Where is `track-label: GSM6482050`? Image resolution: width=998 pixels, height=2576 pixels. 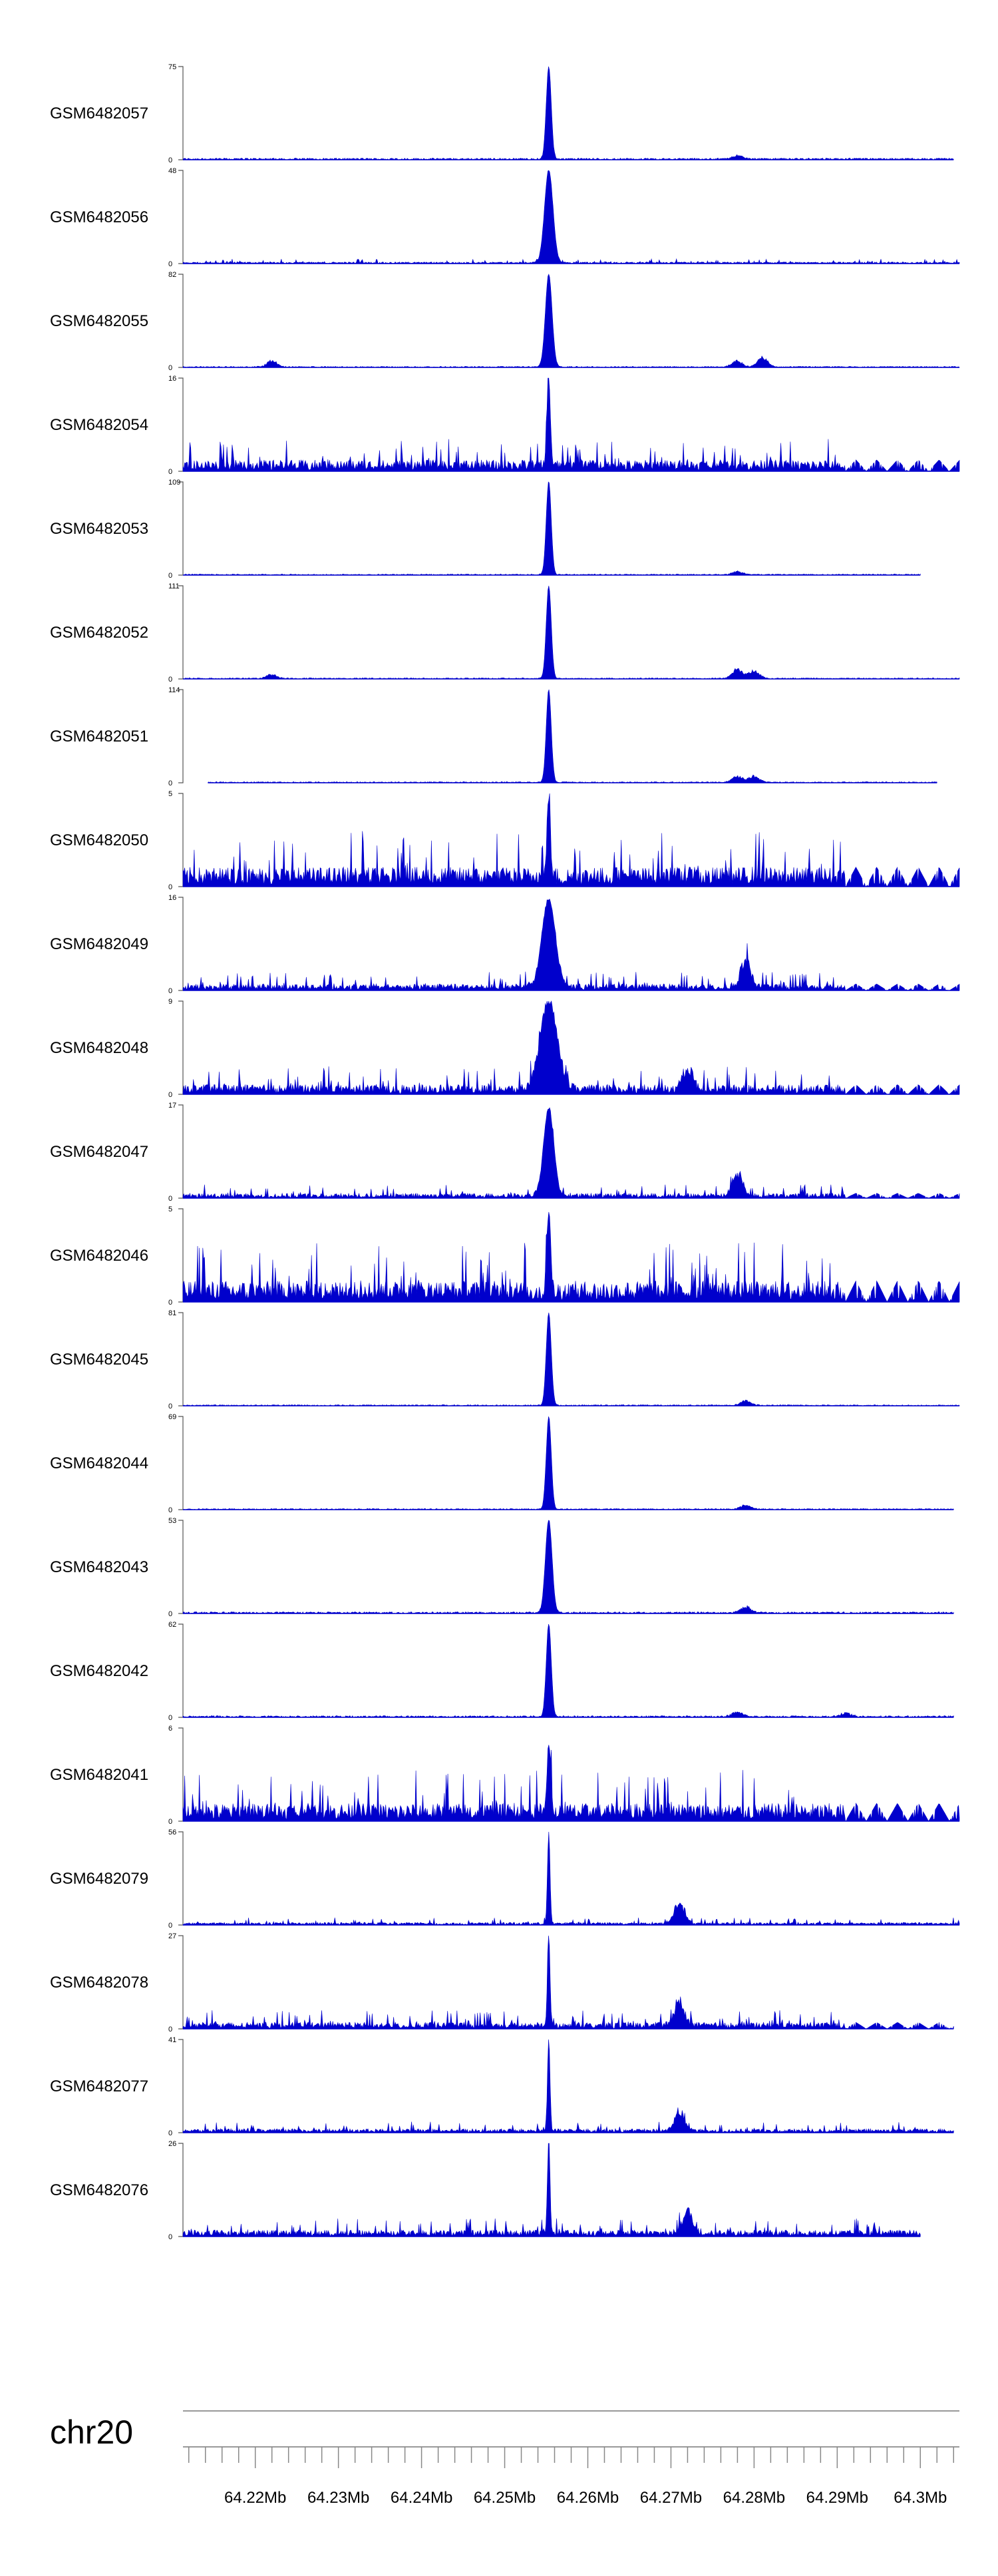 track-label: GSM6482050 is located at coordinates (99, 840).